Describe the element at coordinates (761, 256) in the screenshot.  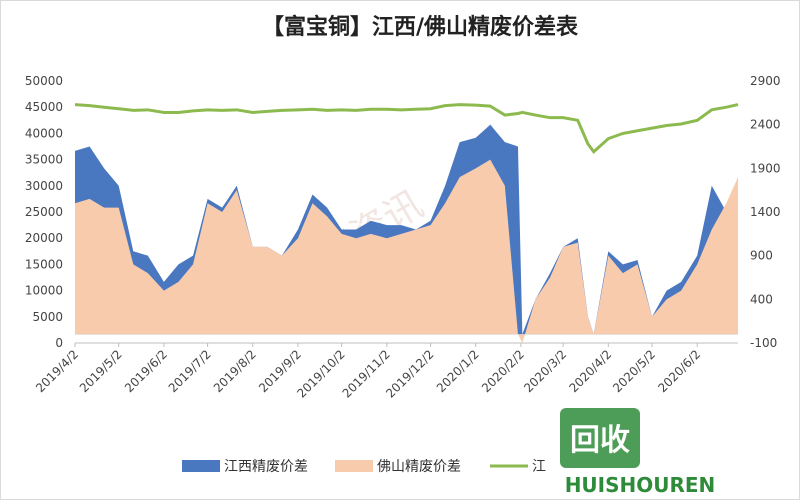
I see `y2-tick-label: 900` at that location.